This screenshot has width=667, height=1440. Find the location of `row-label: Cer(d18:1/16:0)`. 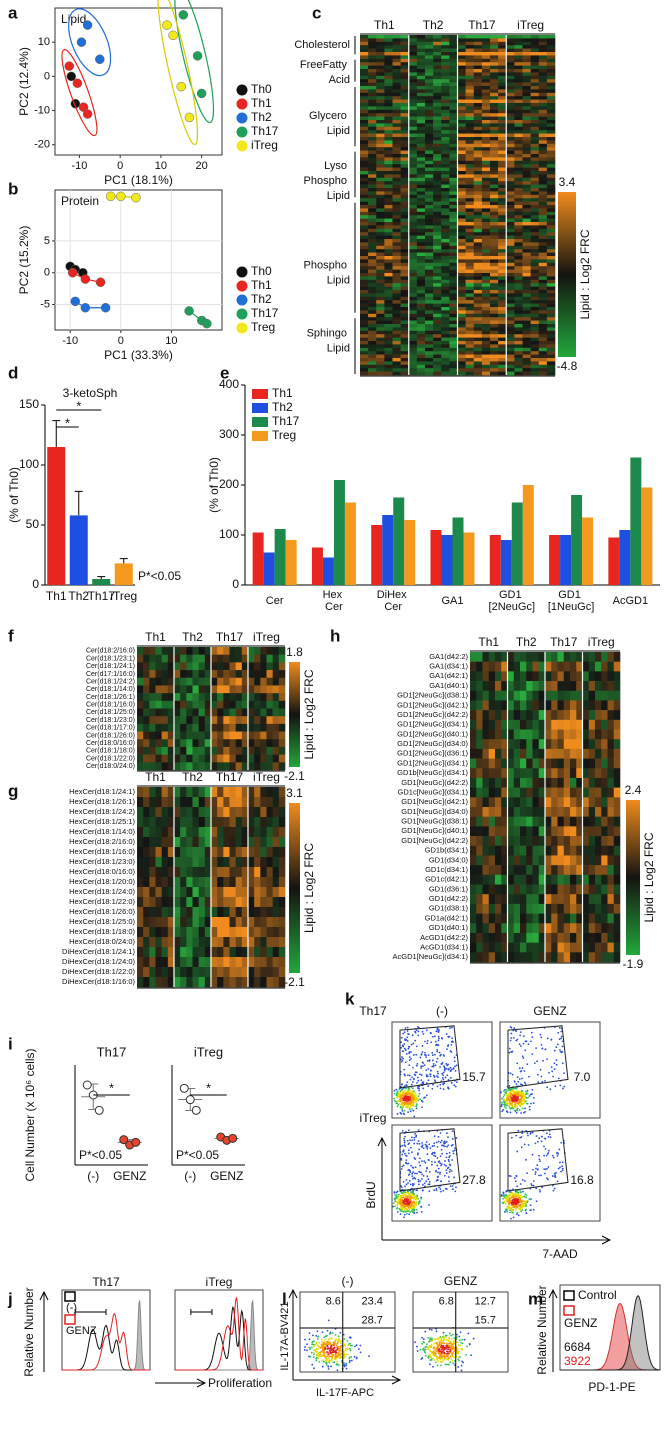

row-label: Cer(d18:1/16:0) is located at coordinates (110, 705).